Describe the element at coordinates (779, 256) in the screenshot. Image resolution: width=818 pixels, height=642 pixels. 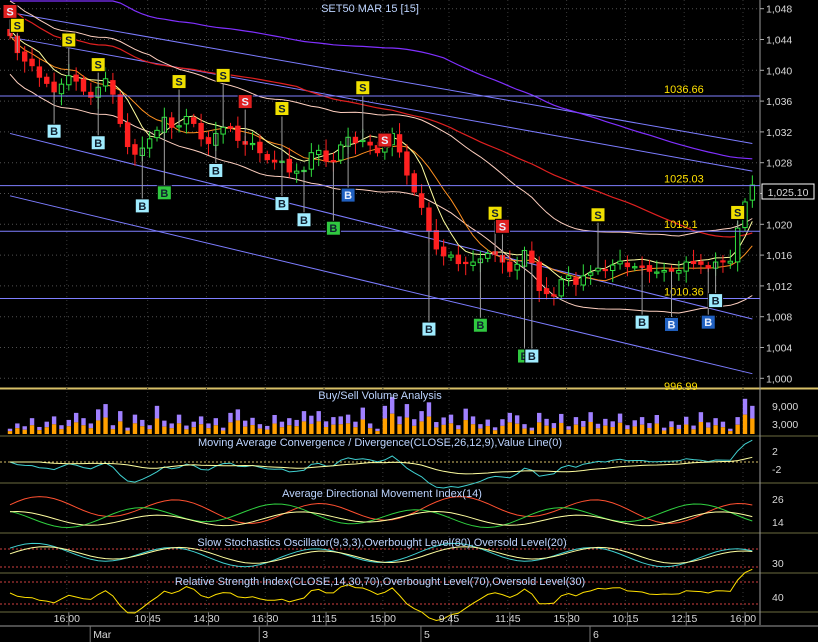
I see `price-tick-label: 1,016` at that location.